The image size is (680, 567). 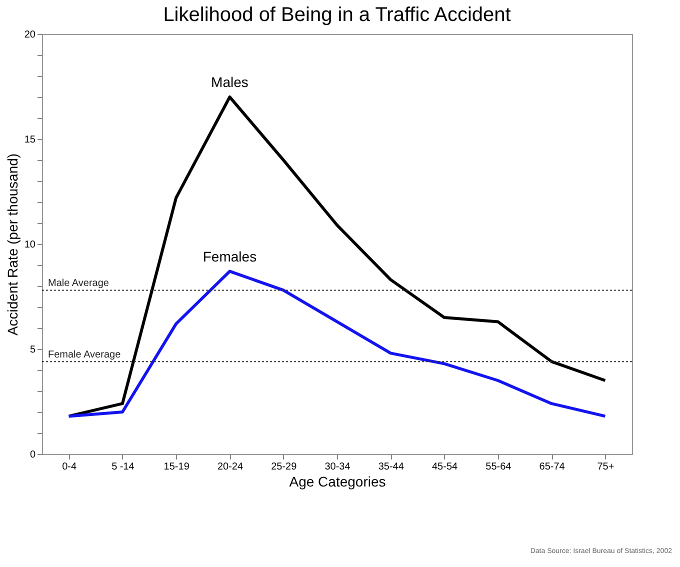 What do you see at coordinates (230, 467) in the screenshot?
I see `x-tick-label: 20-24` at bounding box center [230, 467].